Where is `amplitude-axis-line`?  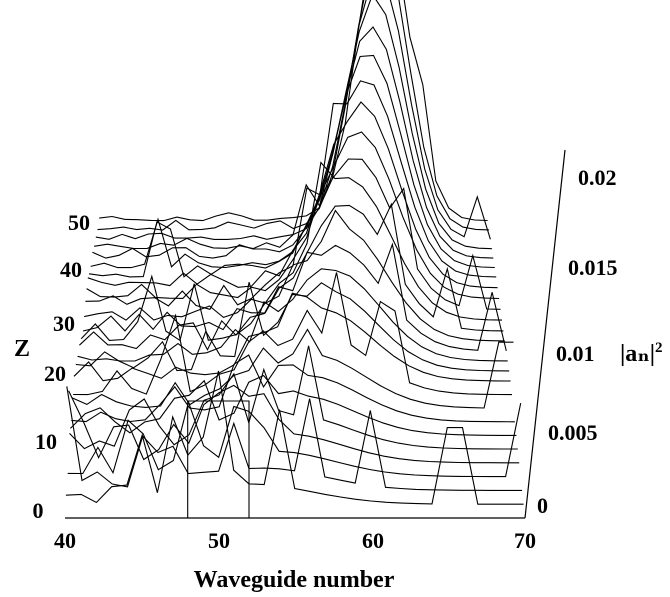 amplitude-axis-line is located at coordinates (545, 334).